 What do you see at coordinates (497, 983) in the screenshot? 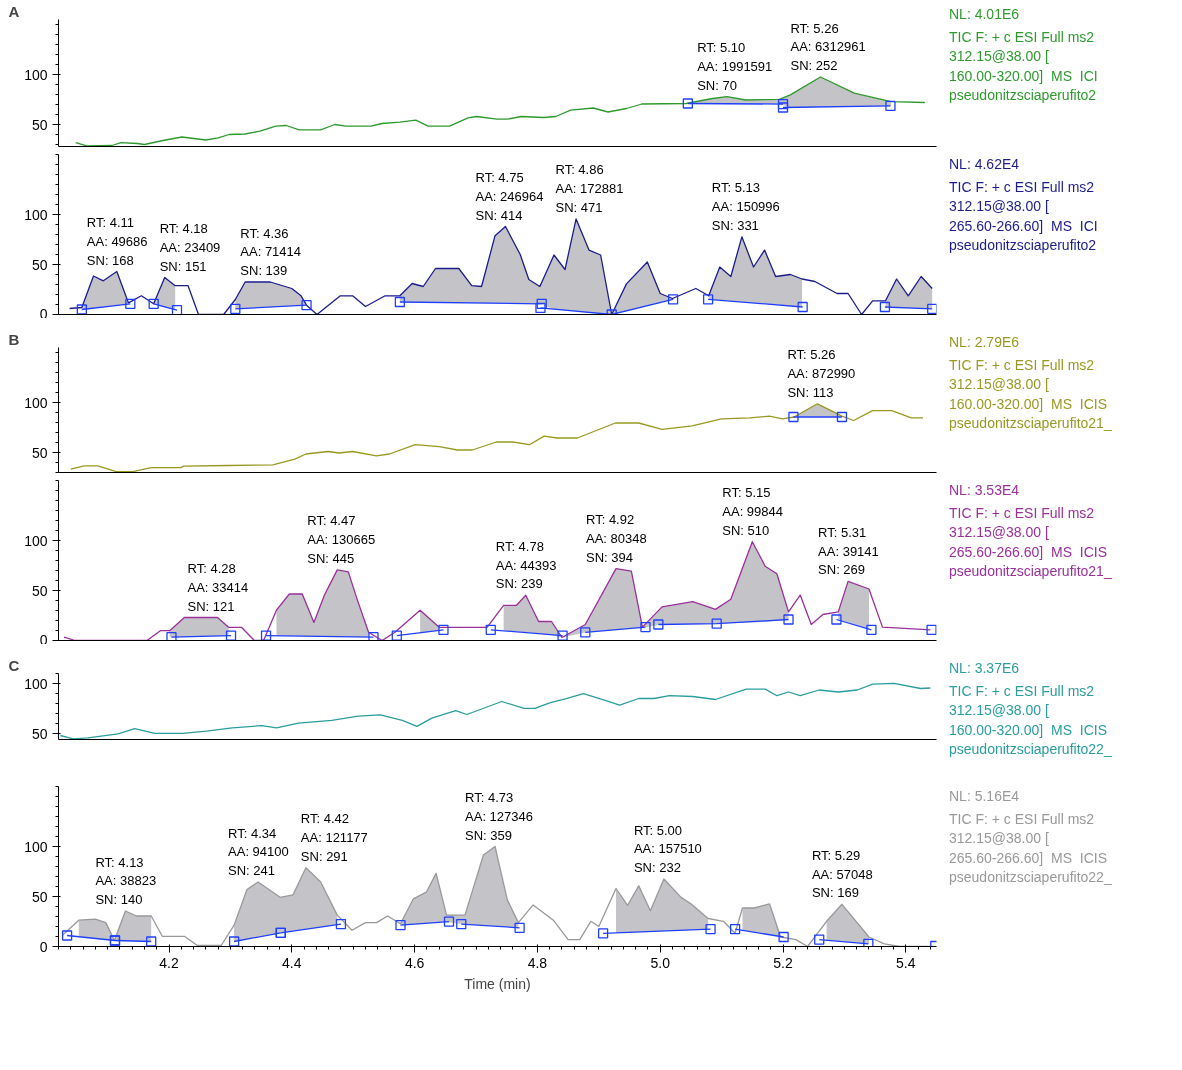
I see `x-axis-title: Time (min)` at bounding box center [497, 983].